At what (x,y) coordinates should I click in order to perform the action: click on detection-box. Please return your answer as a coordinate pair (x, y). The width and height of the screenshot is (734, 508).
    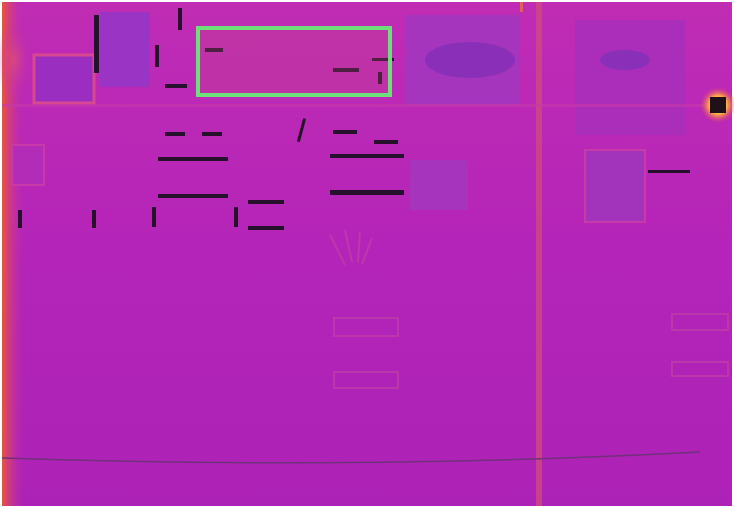
    Looking at the image, I should click on (294, 61).